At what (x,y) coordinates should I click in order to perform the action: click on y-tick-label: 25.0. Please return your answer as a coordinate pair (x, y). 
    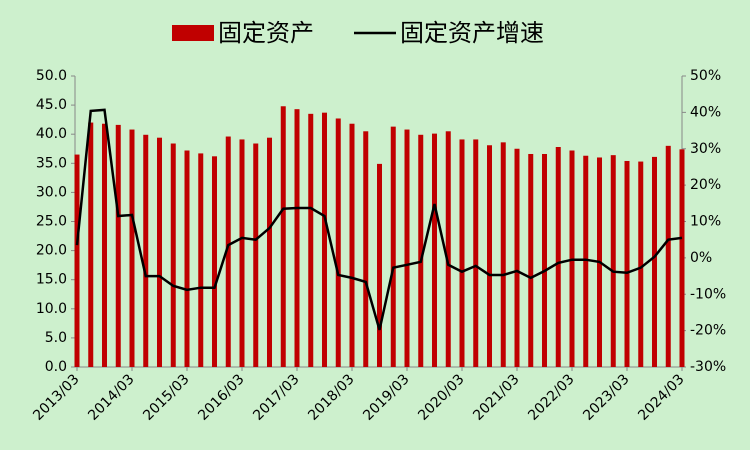
    Looking at the image, I should click on (51, 222).